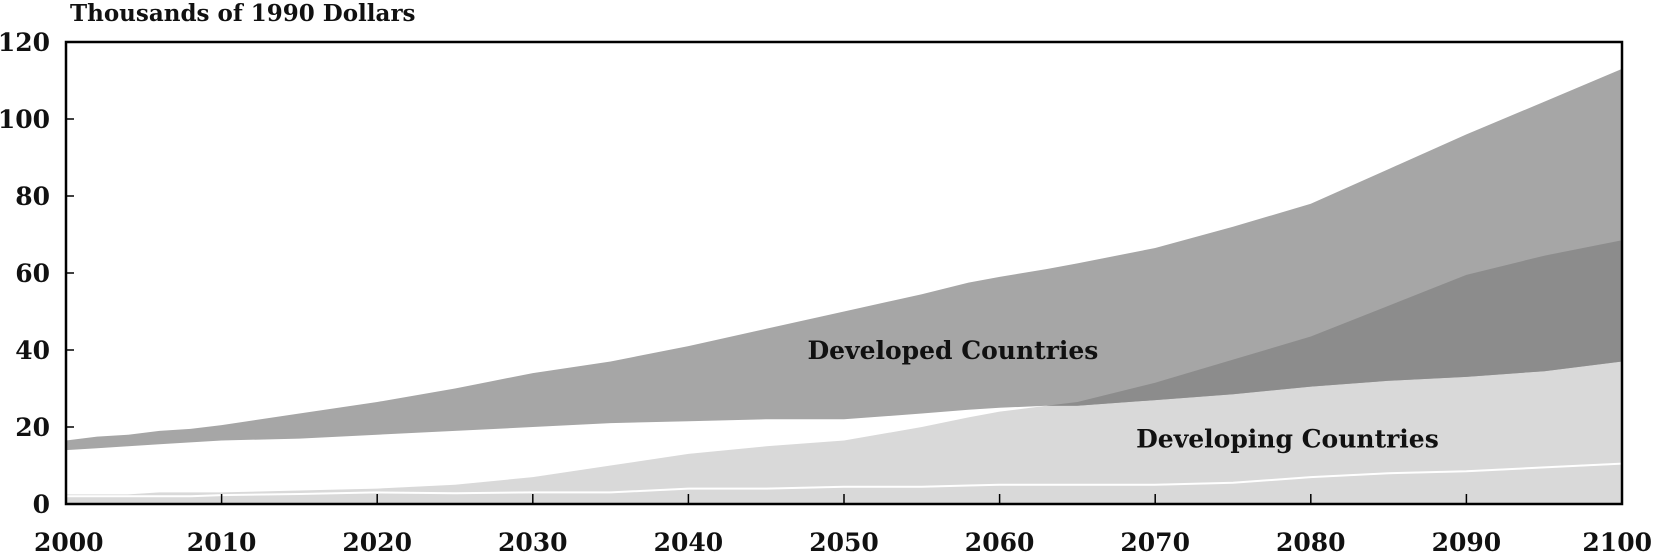 The image size is (1656, 559). I want to click on y-axis: 0 20 40 60 80 100 120, so click(37, 273).